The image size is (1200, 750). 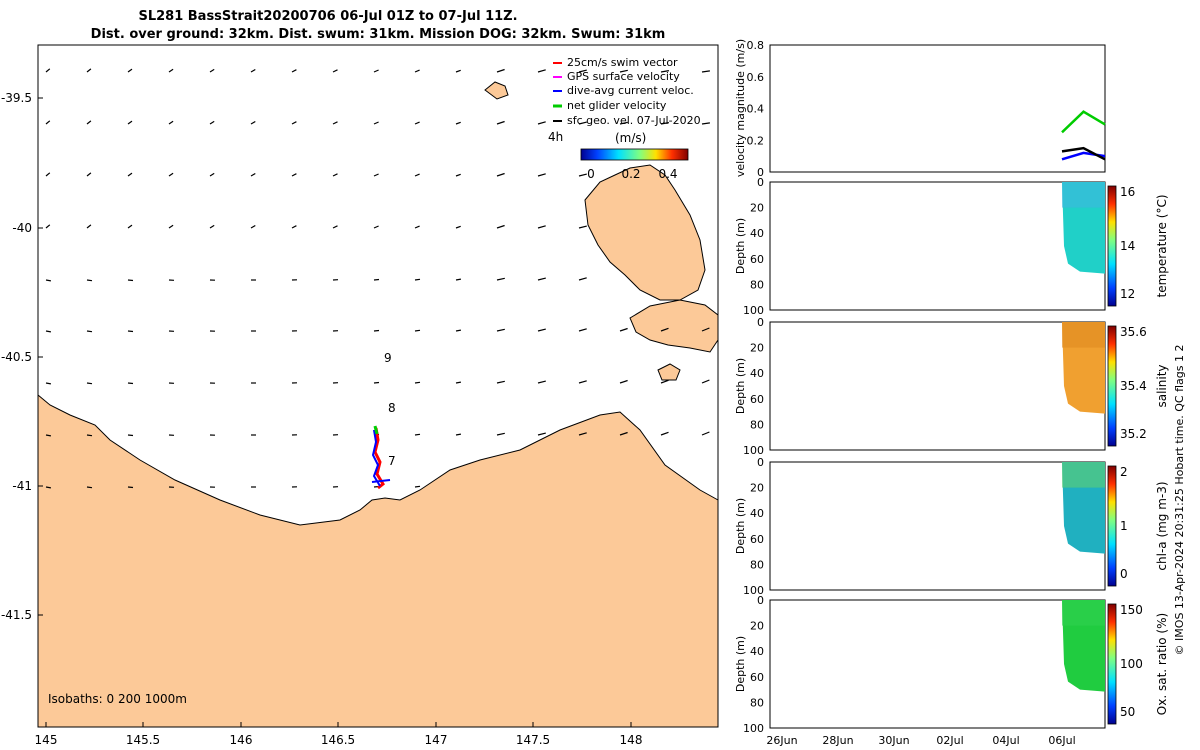 I want to click on velocity-y-tick: 0.2, so click(x=756, y=140).